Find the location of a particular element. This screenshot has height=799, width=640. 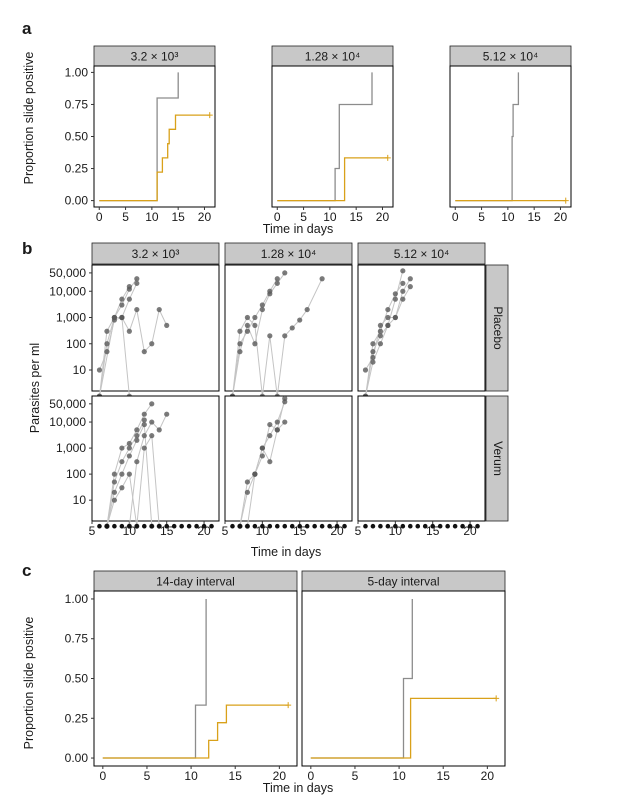

censor-mark is located at coordinates (496, 698).